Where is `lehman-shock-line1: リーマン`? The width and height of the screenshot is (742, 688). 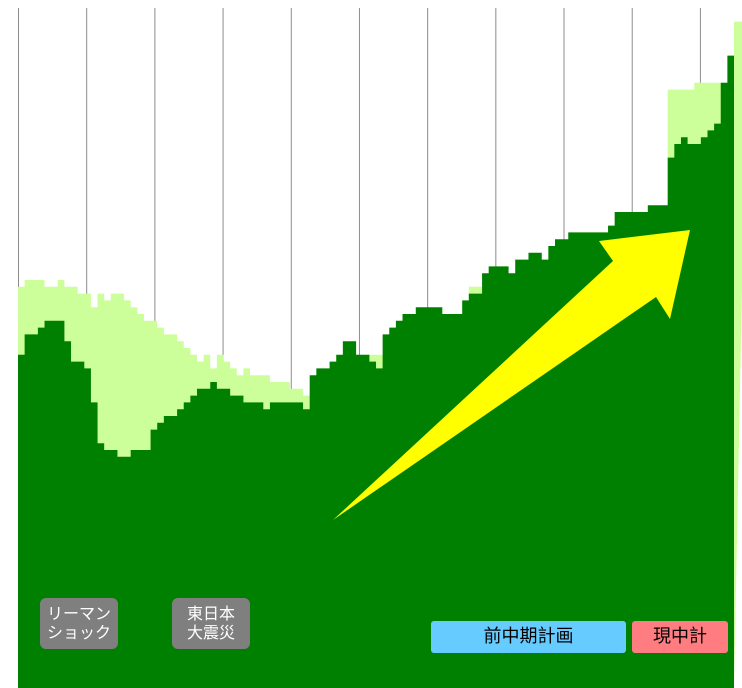
lehman-shock-line1: リーマン is located at coordinates (78, 613).